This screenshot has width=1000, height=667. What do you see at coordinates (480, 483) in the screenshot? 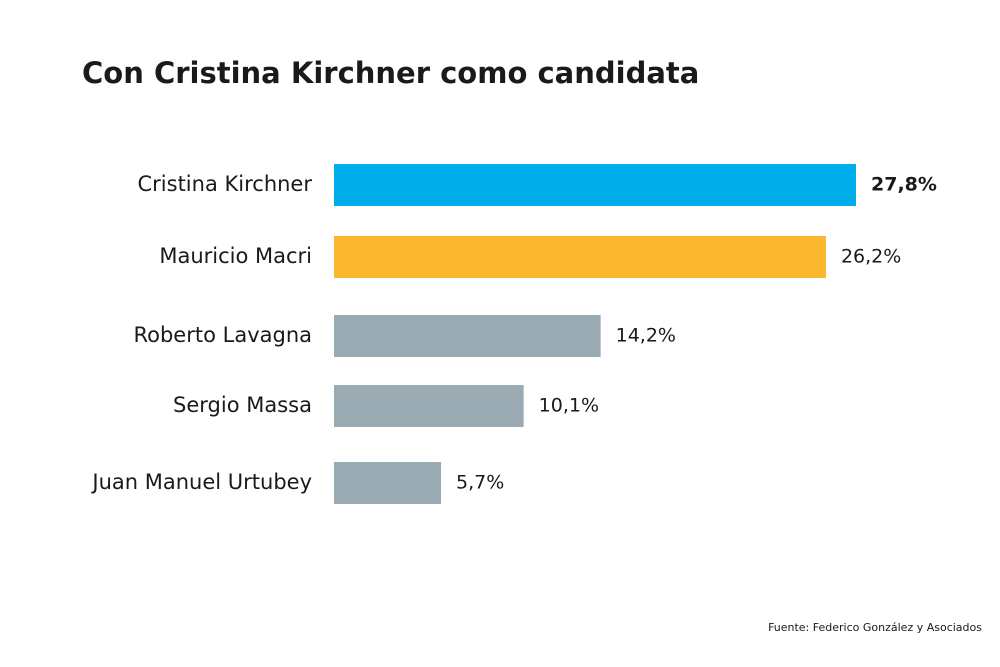
I see `value-label: 5,7%` at bounding box center [480, 483].